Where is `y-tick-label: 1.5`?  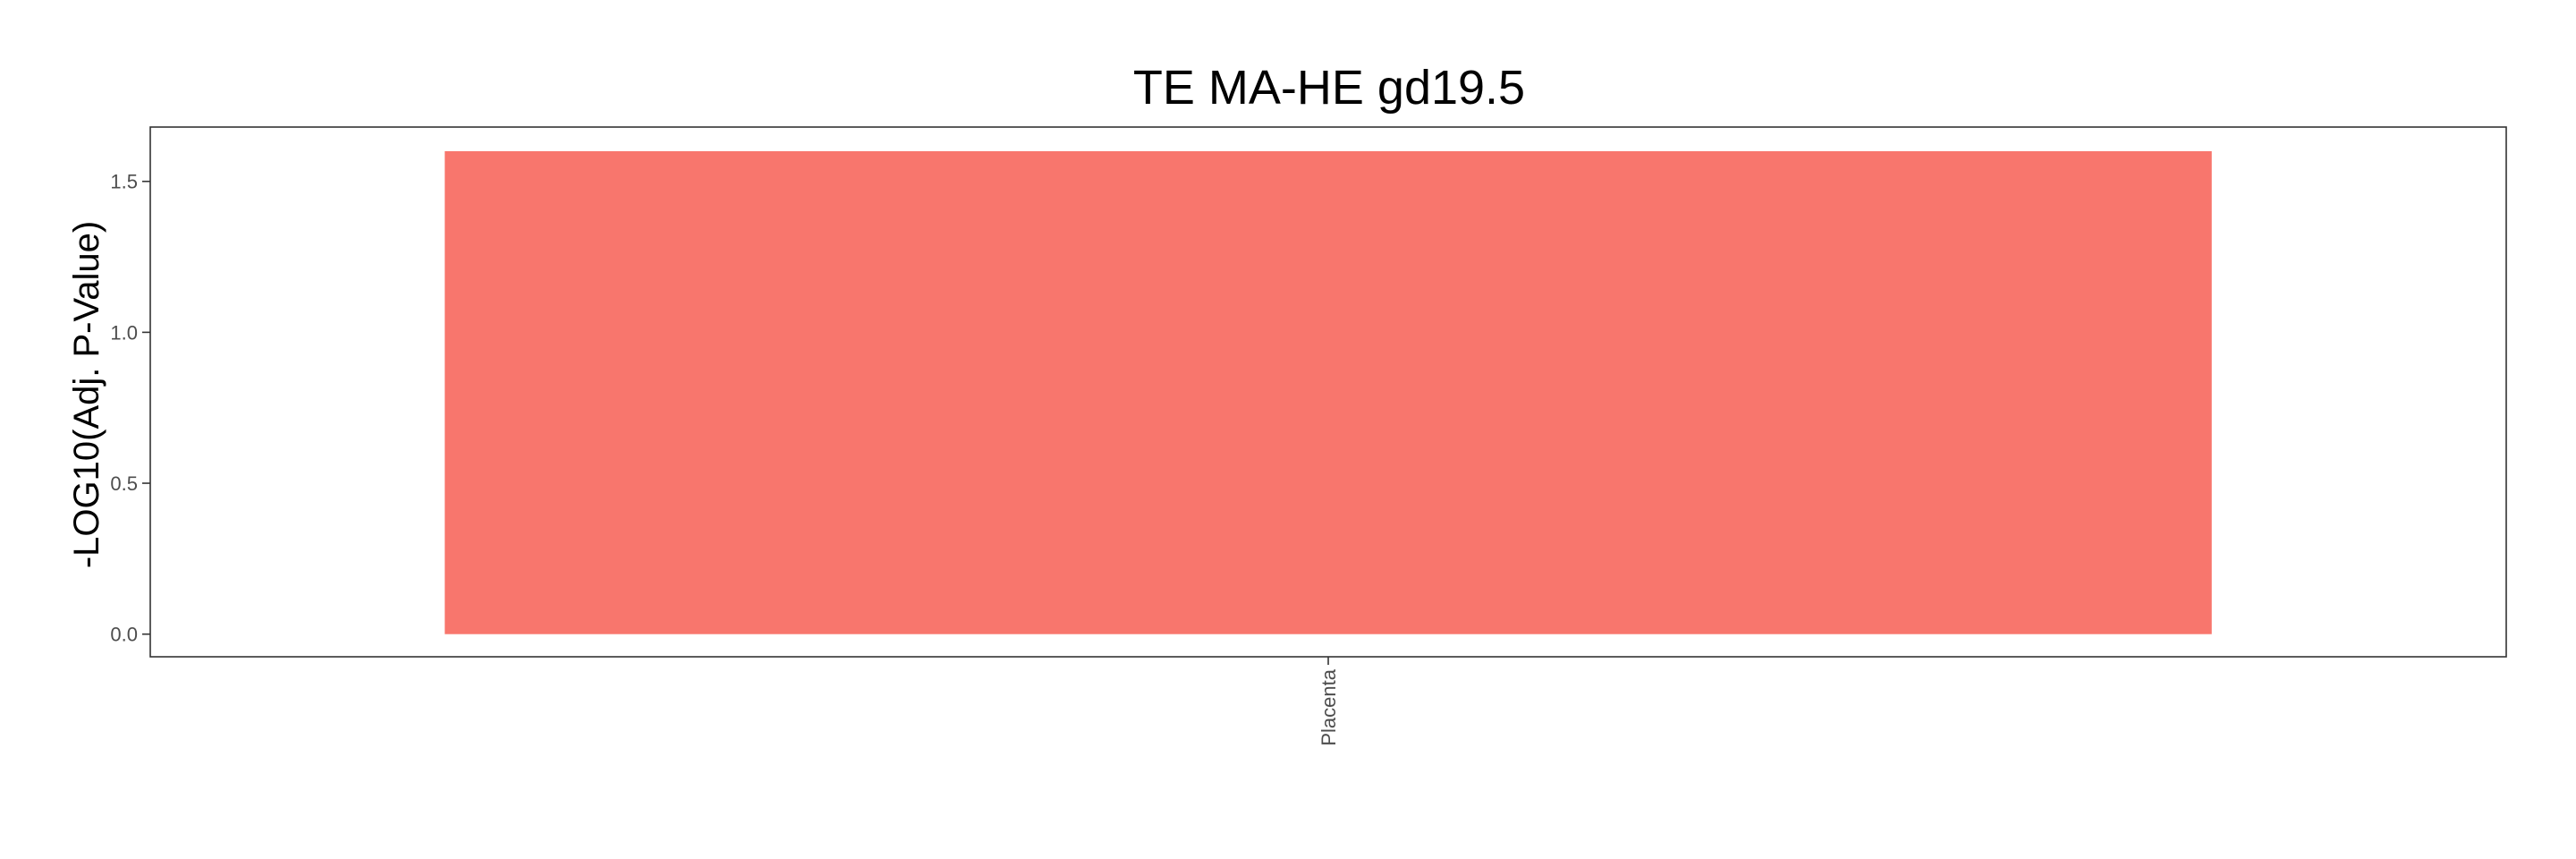 y-tick-label: 1.5 is located at coordinates (124, 182).